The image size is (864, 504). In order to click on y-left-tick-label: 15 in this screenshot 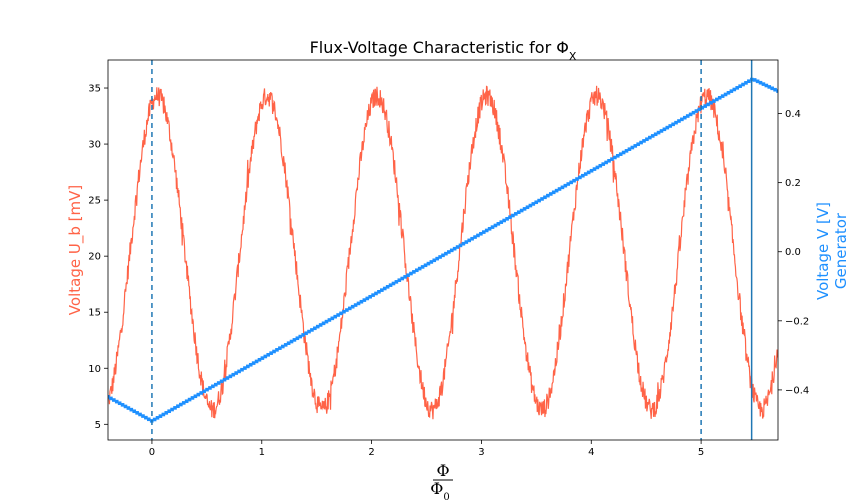, I will do `click(94, 313)`.